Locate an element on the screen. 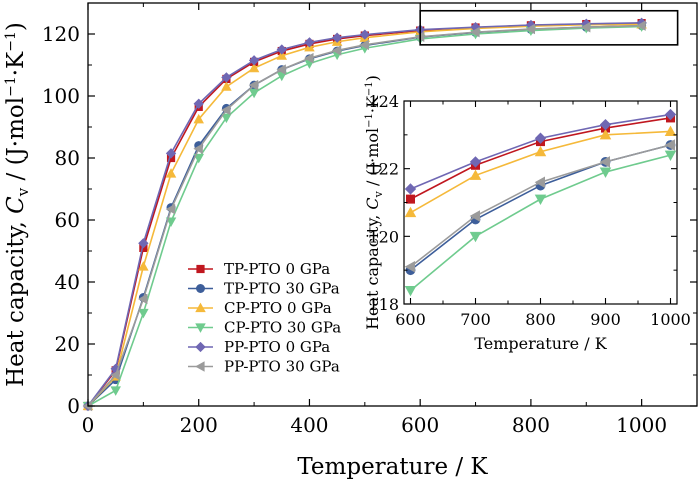 The width and height of the screenshot is (700, 480). zoom-region-box is located at coordinates (549, 27).